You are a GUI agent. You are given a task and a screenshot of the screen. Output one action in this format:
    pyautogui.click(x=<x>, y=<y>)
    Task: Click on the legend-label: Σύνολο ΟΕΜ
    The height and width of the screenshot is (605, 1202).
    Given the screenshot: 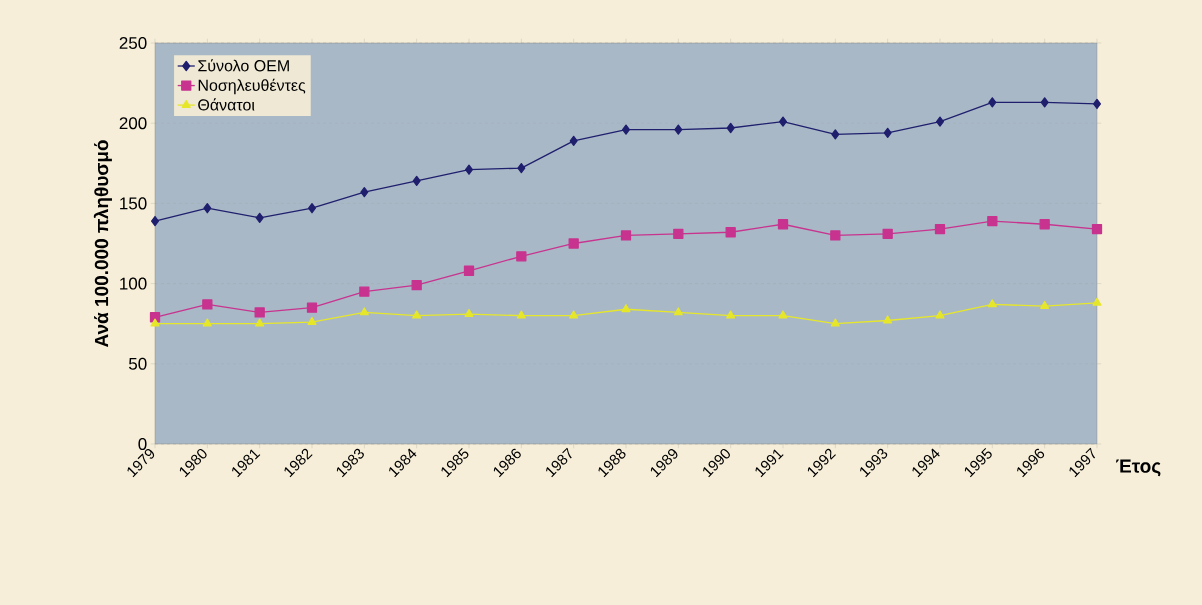 What is the action you would take?
    pyautogui.click(x=243, y=65)
    